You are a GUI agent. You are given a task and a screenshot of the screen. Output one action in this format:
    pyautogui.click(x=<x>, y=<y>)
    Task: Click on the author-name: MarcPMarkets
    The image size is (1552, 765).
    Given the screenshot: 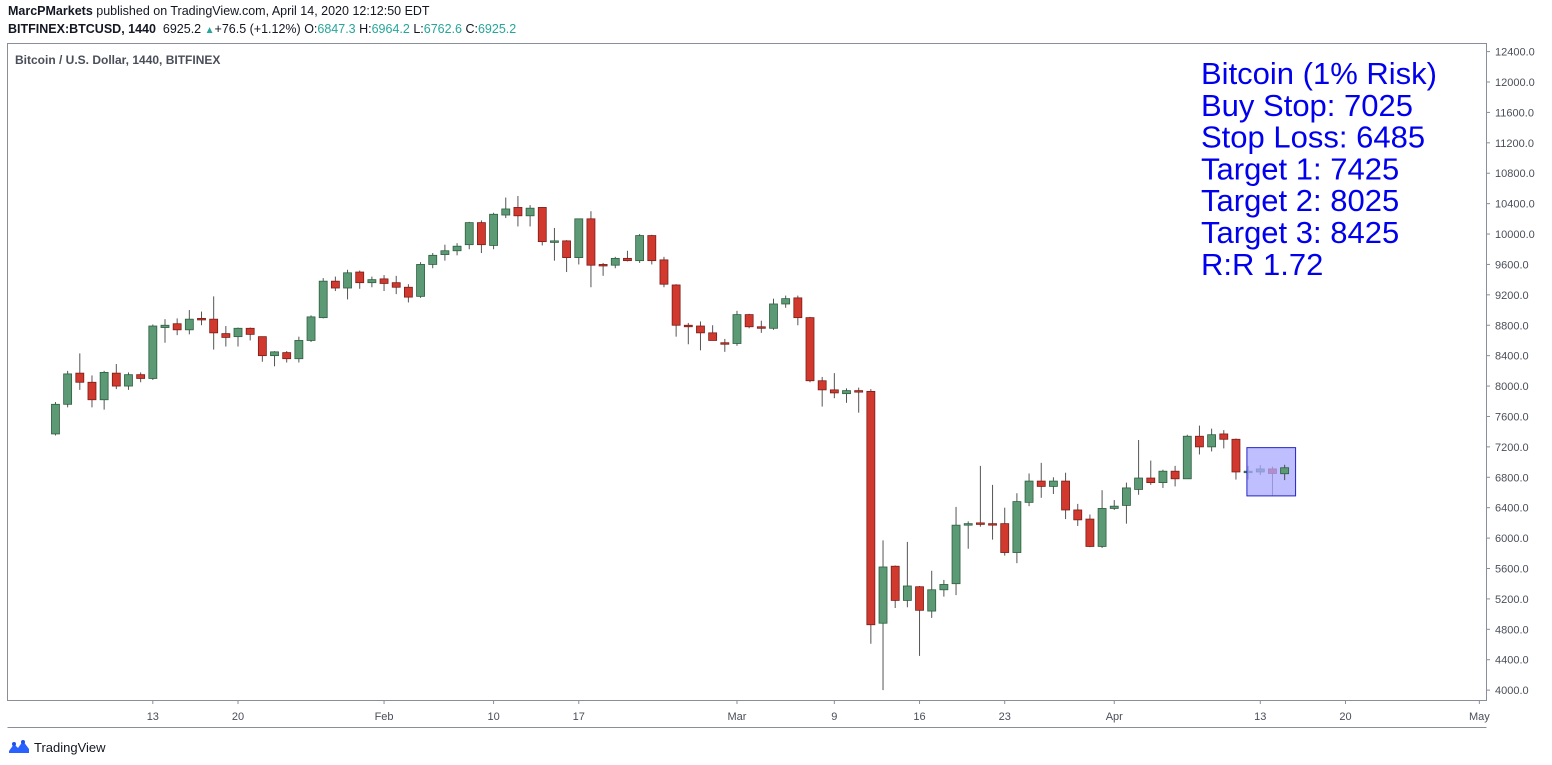 What is the action you would take?
    pyautogui.click(x=50, y=11)
    